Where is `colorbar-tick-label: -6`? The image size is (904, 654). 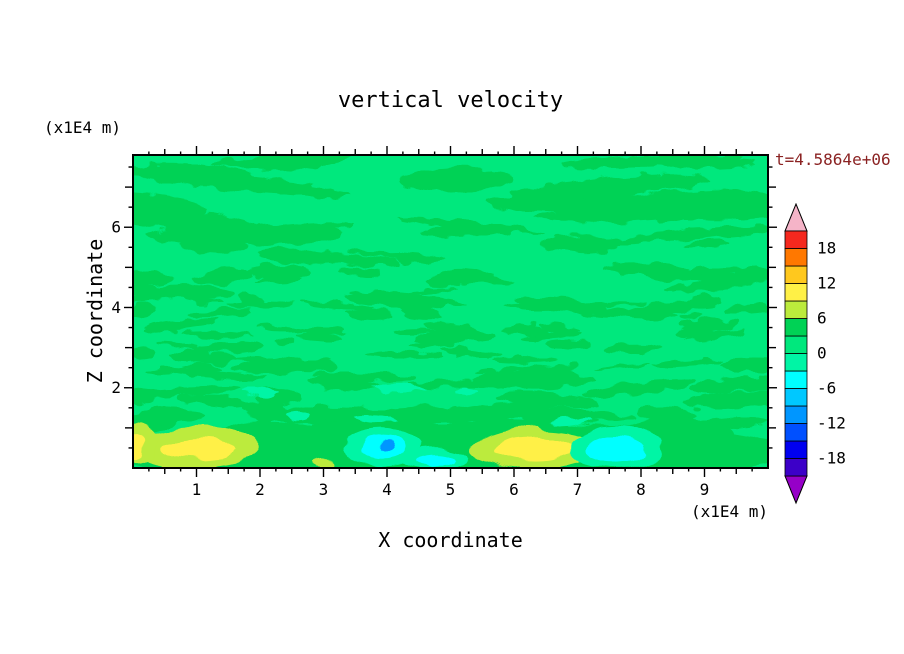 colorbar-tick-label: -6 is located at coordinates (826, 388).